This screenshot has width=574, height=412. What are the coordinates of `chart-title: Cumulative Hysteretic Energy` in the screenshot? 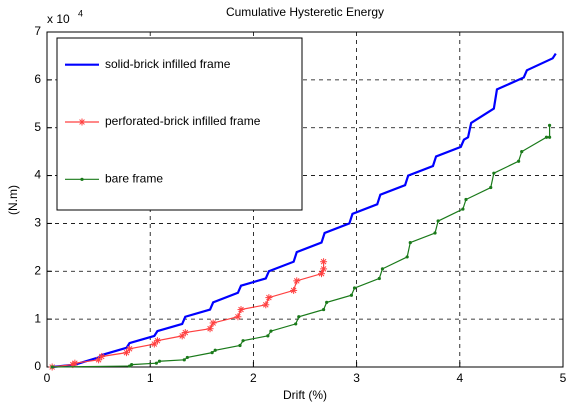 It's located at (305, 12).